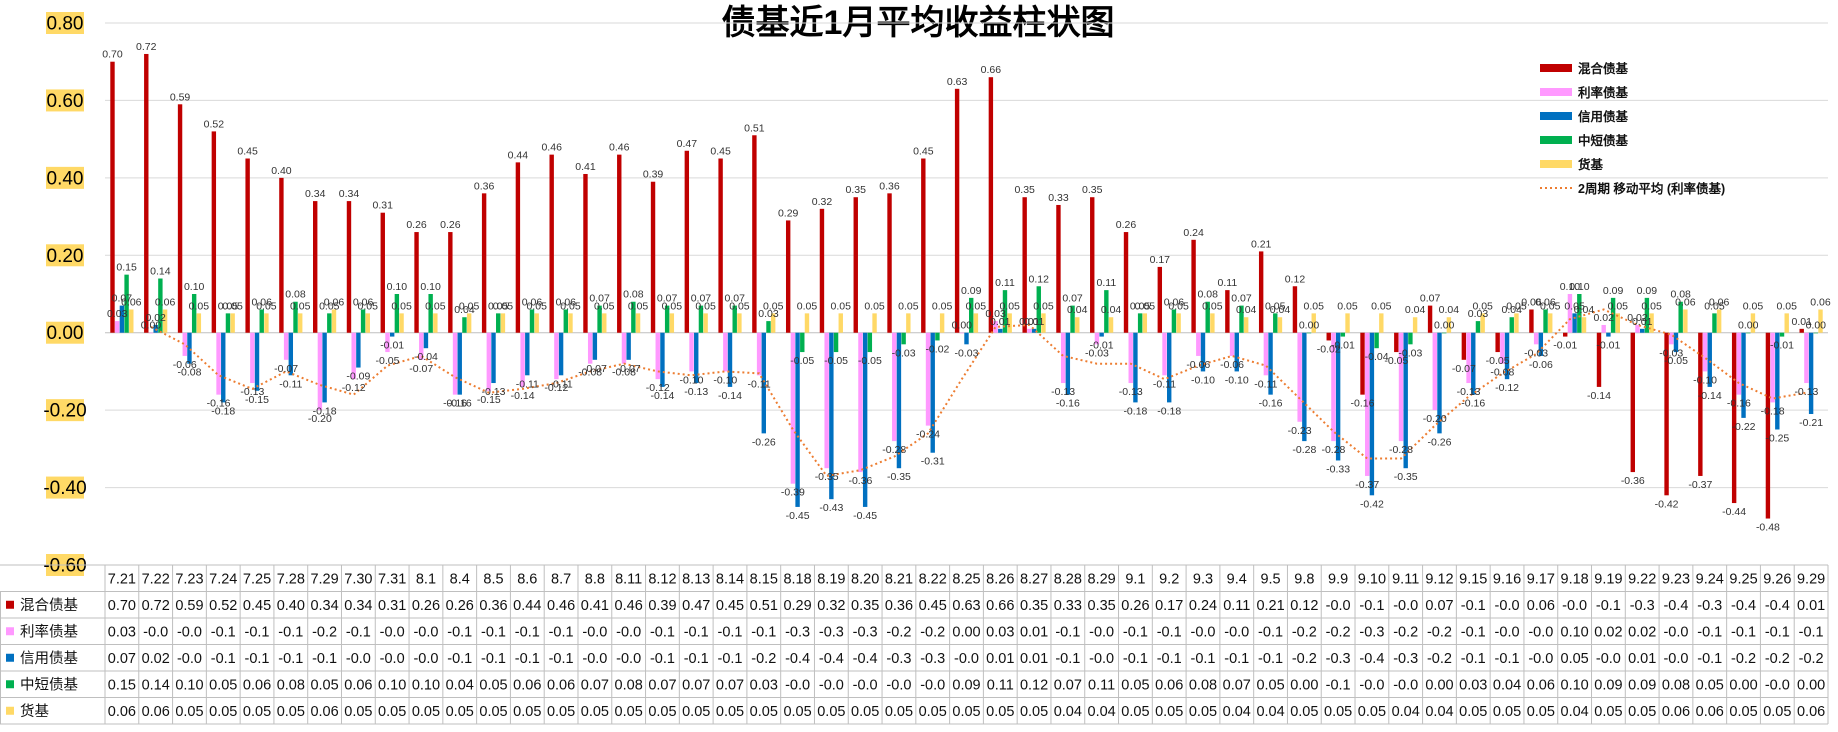 The image size is (1838, 732). What do you see at coordinates (65, 178) in the screenshot?
I see `y-tick-label: 0.40` at bounding box center [65, 178].